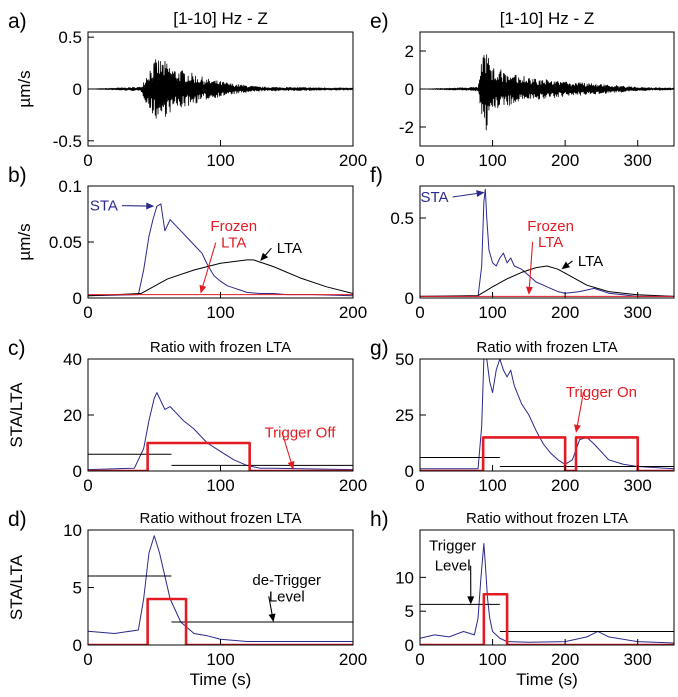 This screenshot has width=678, height=697. I want to click on y-tick-label: 20, so click(72, 415).